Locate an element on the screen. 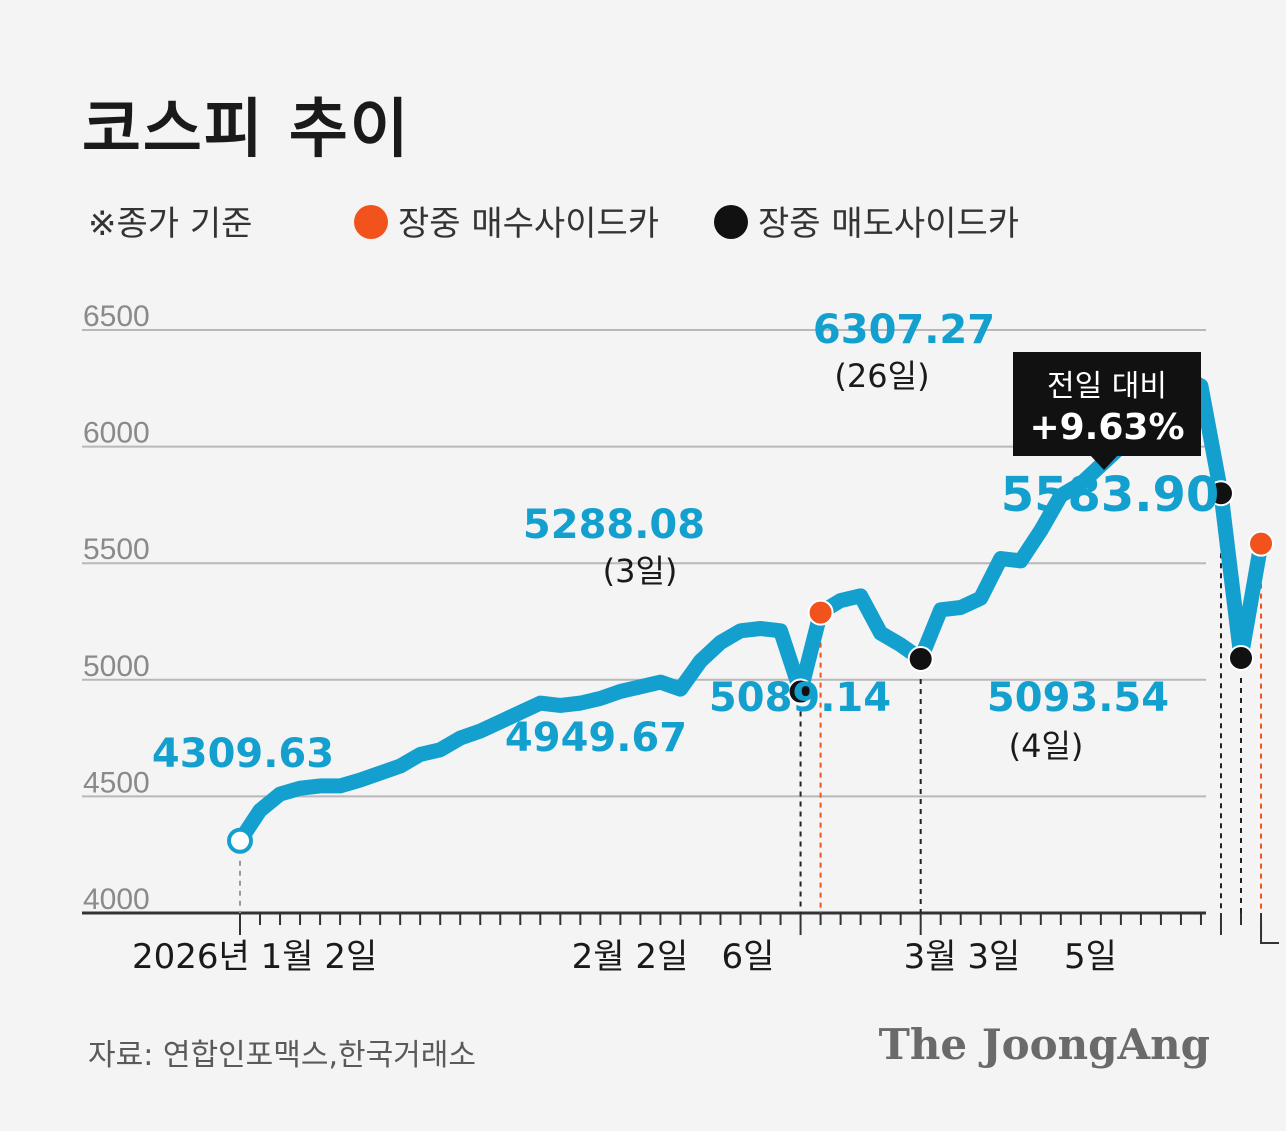 This screenshot has width=1286, height=1131. data-label-feb6: 5089.14 is located at coordinates (800, 698).